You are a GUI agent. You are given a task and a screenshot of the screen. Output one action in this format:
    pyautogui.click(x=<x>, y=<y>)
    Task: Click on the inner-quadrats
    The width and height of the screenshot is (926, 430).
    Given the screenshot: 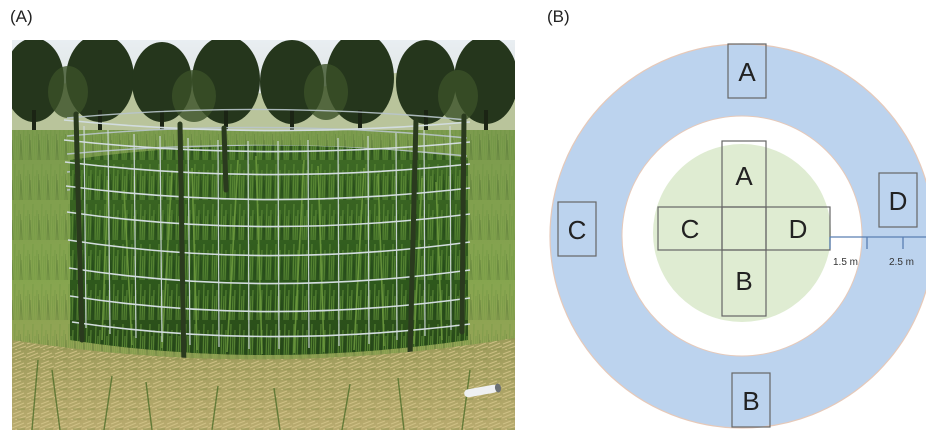 What is the action you would take?
    pyautogui.click(x=744, y=228)
    